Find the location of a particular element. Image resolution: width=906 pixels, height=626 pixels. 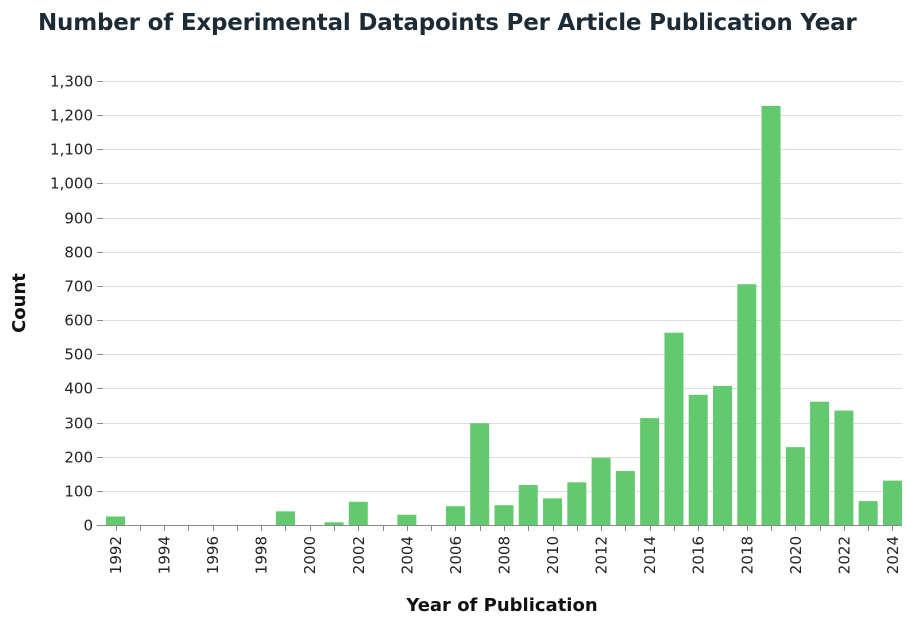

bar-2019 is located at coordinates (771, 315).